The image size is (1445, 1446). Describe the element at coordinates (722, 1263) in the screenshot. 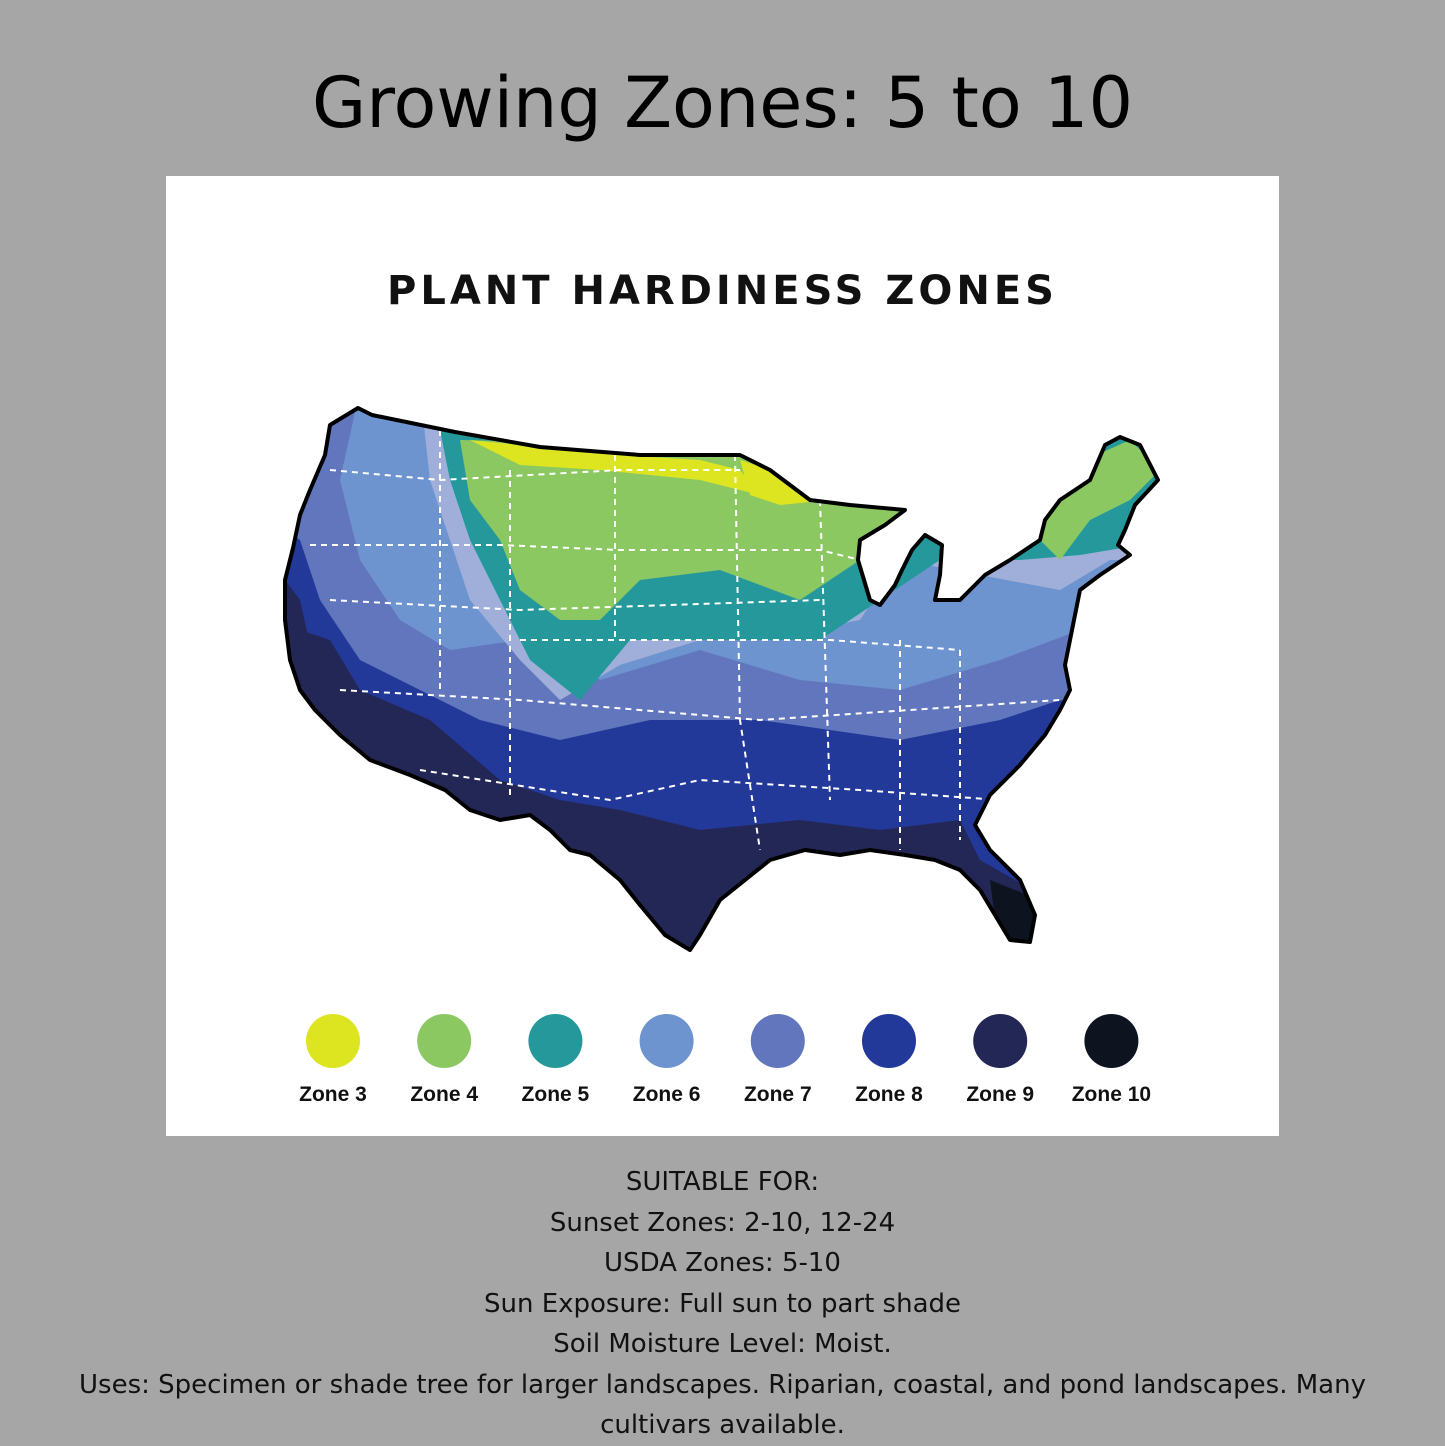

I see `usda-zones: USDA Zones: 5-10` at that location.